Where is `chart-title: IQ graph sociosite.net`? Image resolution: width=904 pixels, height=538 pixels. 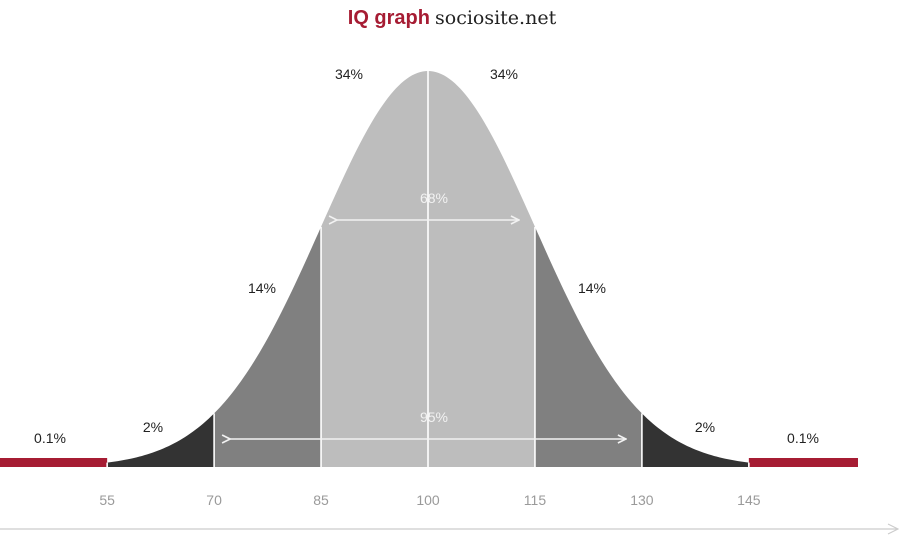
chart-title: IQ graph sociosite.net is located at coordinates (452, 18).